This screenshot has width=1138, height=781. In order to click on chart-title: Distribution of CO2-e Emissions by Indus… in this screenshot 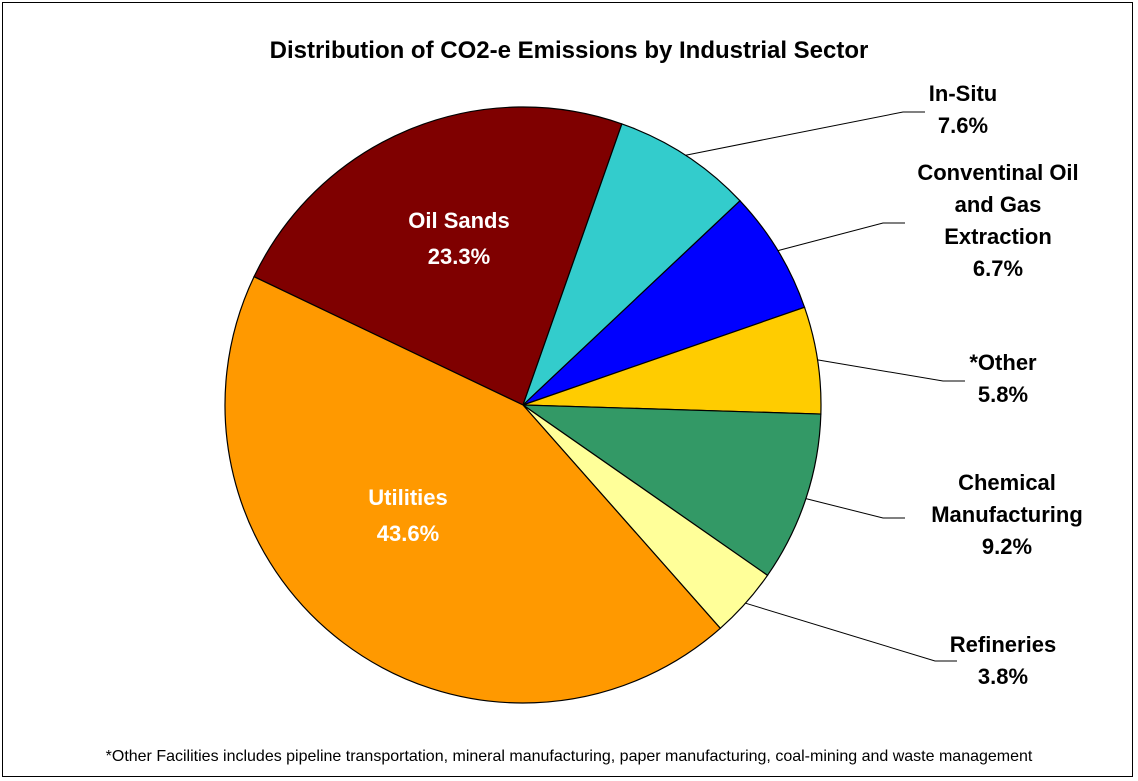, I will do `click(569, 50)`.